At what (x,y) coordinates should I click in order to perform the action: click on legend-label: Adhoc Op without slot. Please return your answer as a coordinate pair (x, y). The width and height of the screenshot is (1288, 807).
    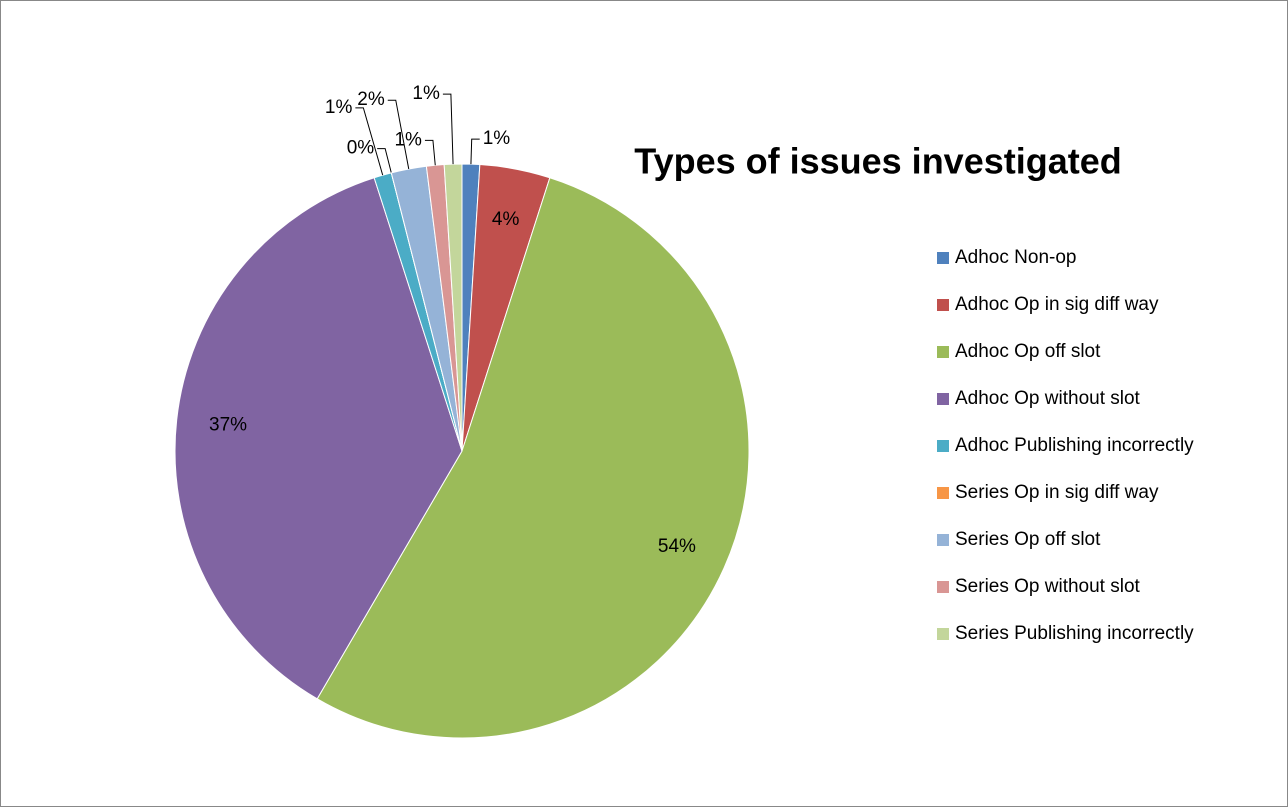
    Looking at the image, I should click on (1048, 398).